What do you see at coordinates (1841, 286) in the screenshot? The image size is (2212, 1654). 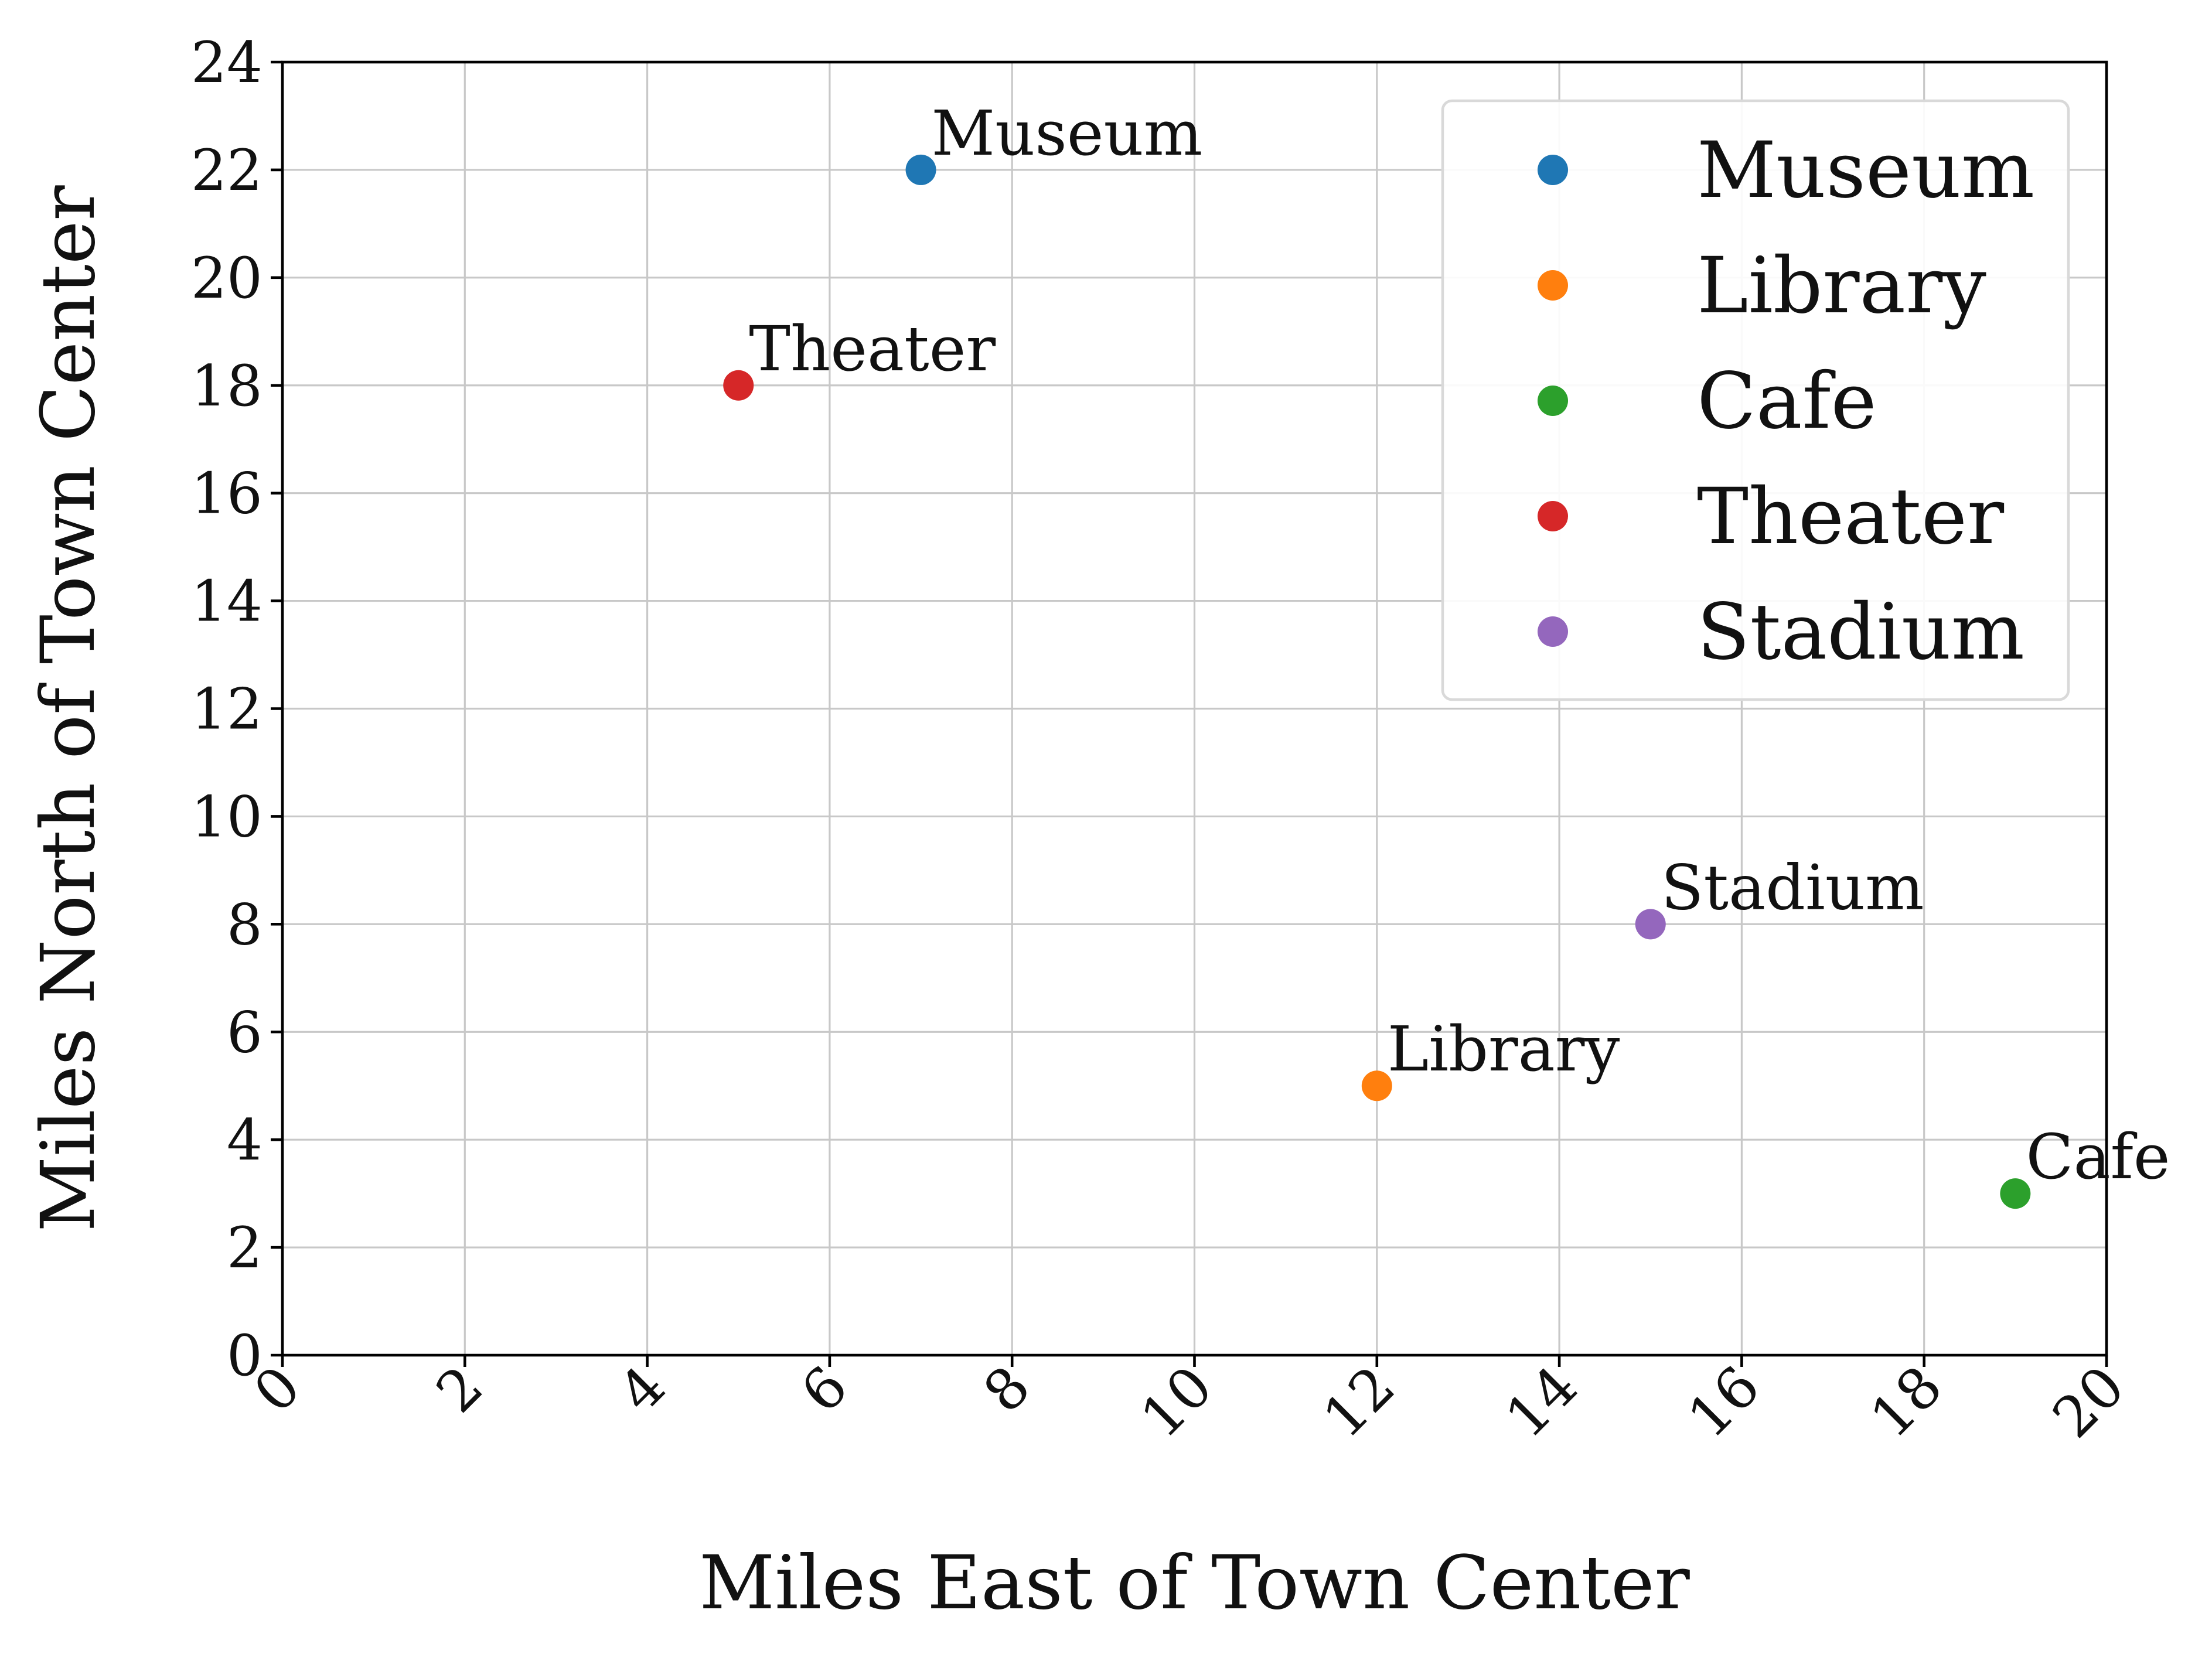 I see `legend-label: Library` at bounding box center [1841, 286].